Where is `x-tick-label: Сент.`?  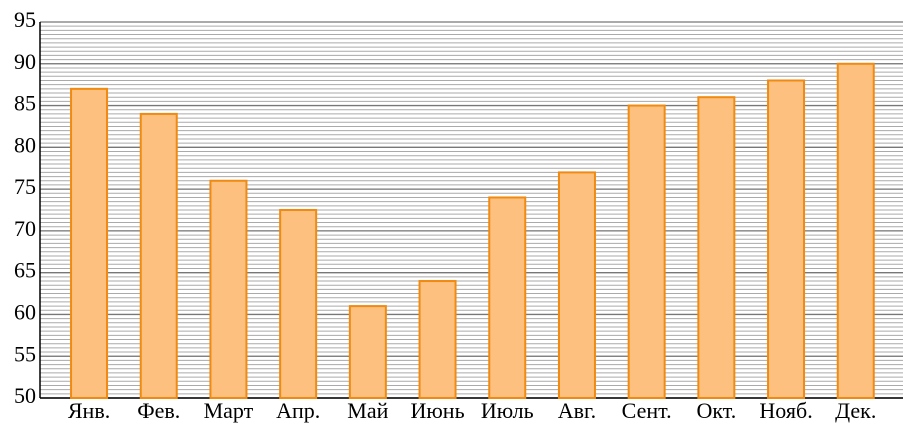 x-tick-label: Сент. is located at coordinates (647, 410).